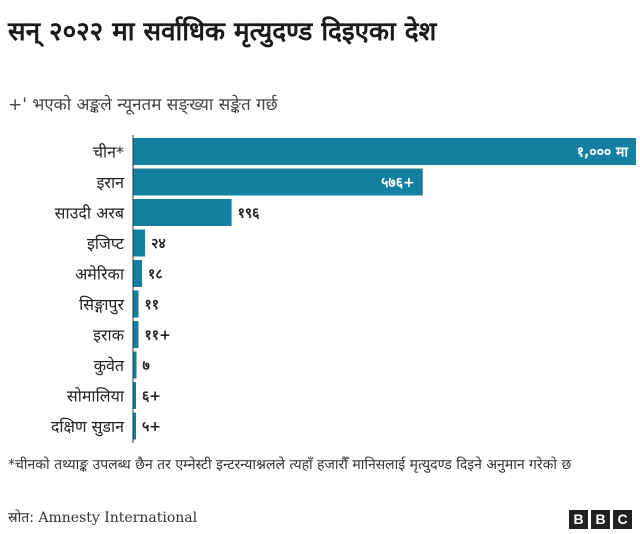  What do you see at coordinates (90, 213) in the screenshot?
I see `category-label: साउदी अरब` at bounding box center [90, 213].